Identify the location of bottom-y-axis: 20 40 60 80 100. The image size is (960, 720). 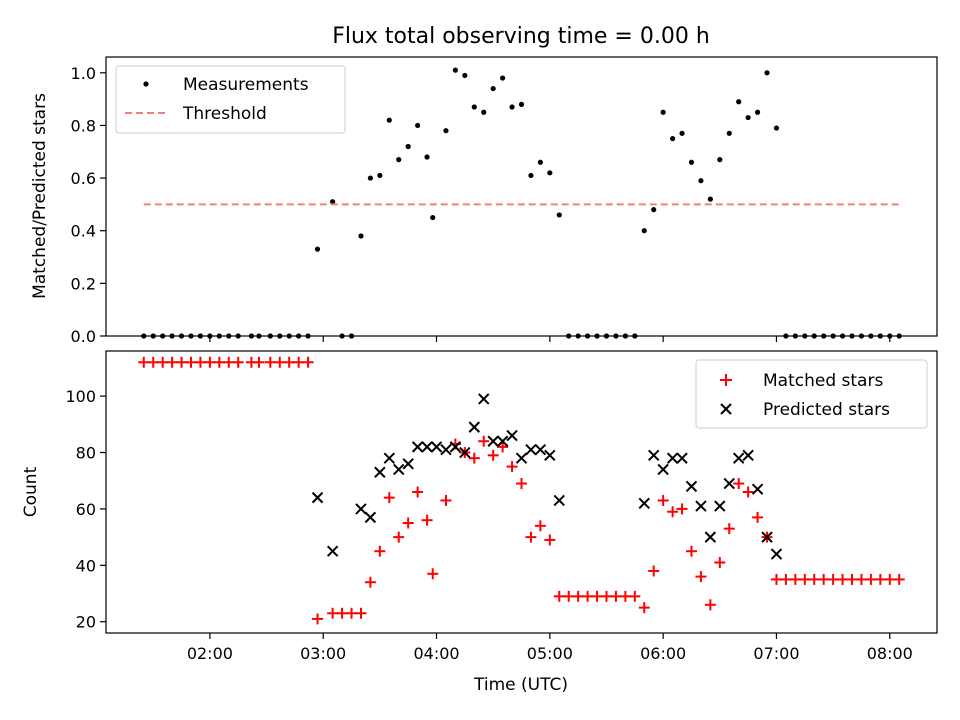
(85, 509).